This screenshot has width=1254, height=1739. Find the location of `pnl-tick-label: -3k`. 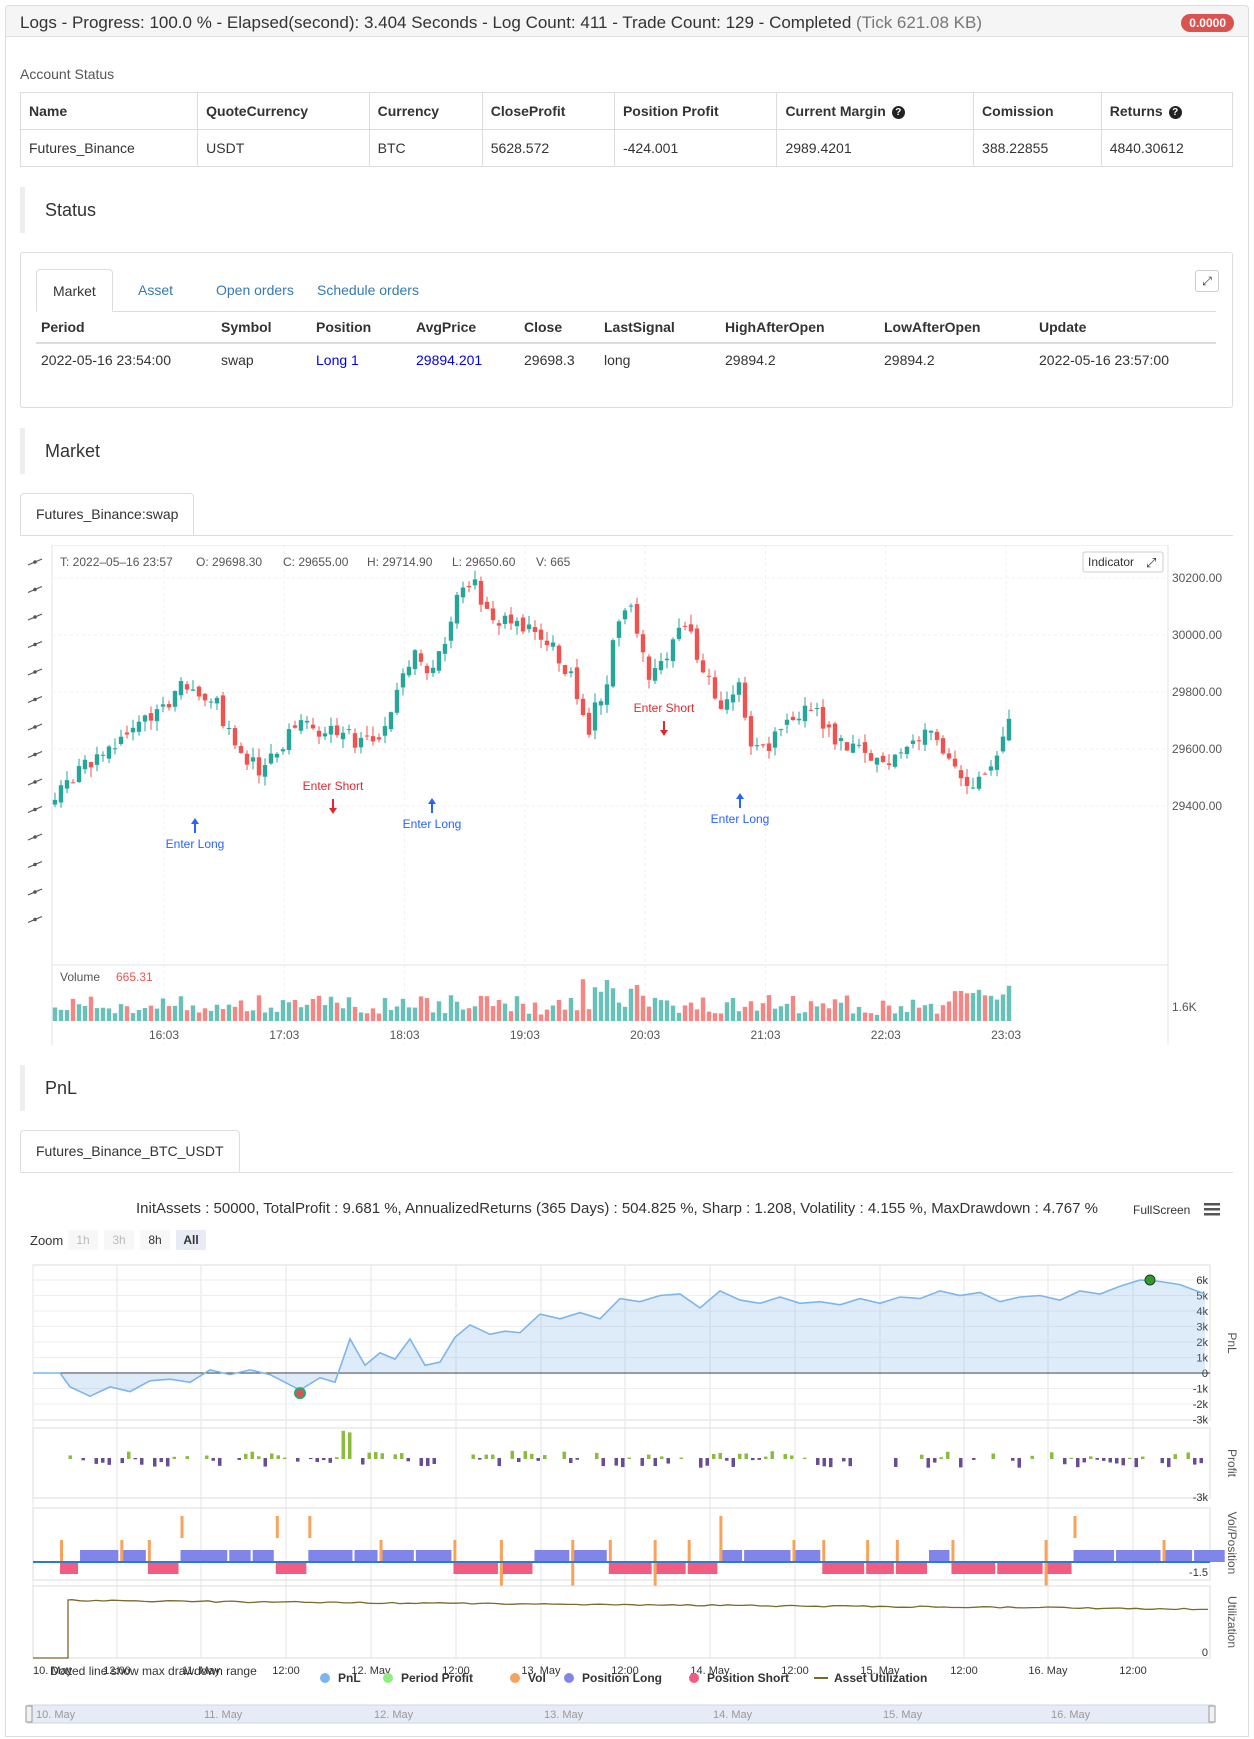

pnl-tick-label: -3k is located at coordinates (1201, 1421).